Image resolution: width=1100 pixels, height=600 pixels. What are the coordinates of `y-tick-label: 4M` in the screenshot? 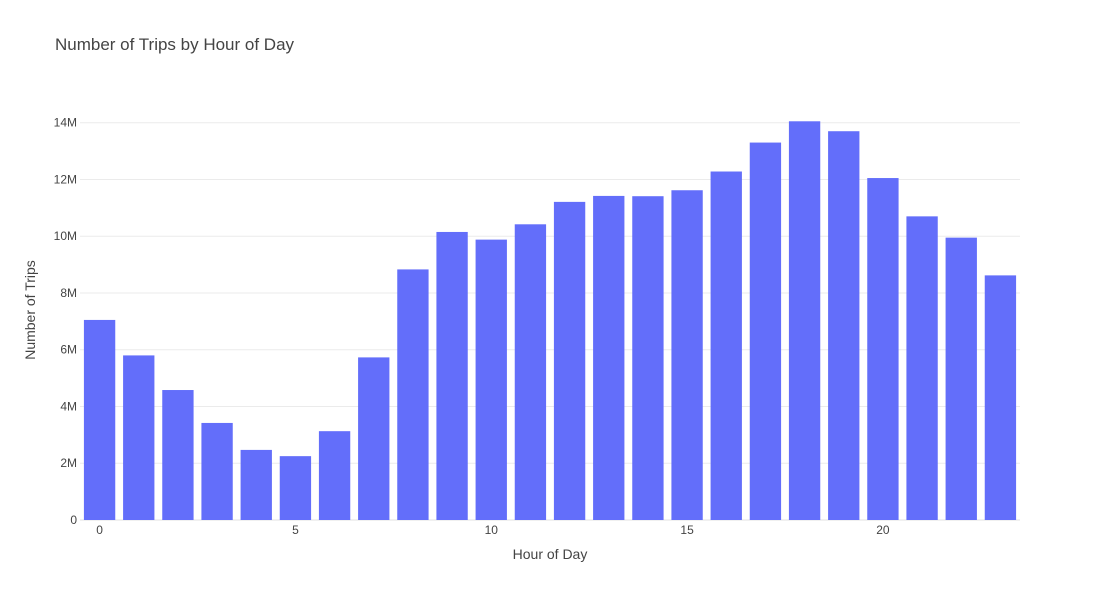 It's located at (68, 406).